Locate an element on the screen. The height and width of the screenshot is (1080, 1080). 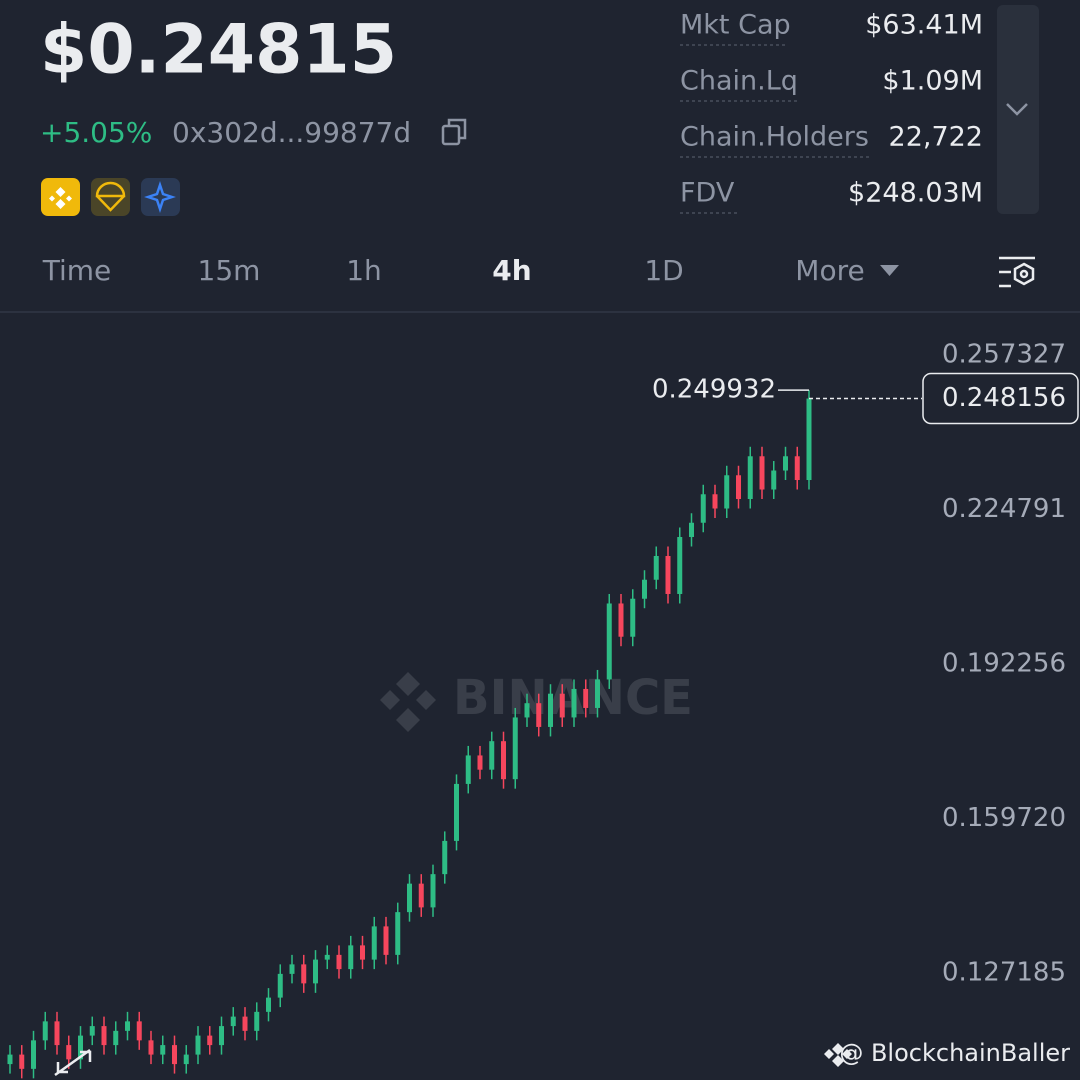
change: +5.05% is located at coordinates (96, 132).